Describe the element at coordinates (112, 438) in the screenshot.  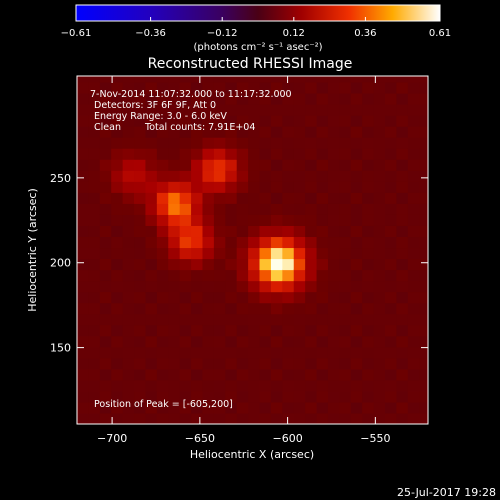
I see `x-tick-label: −700` at that location.